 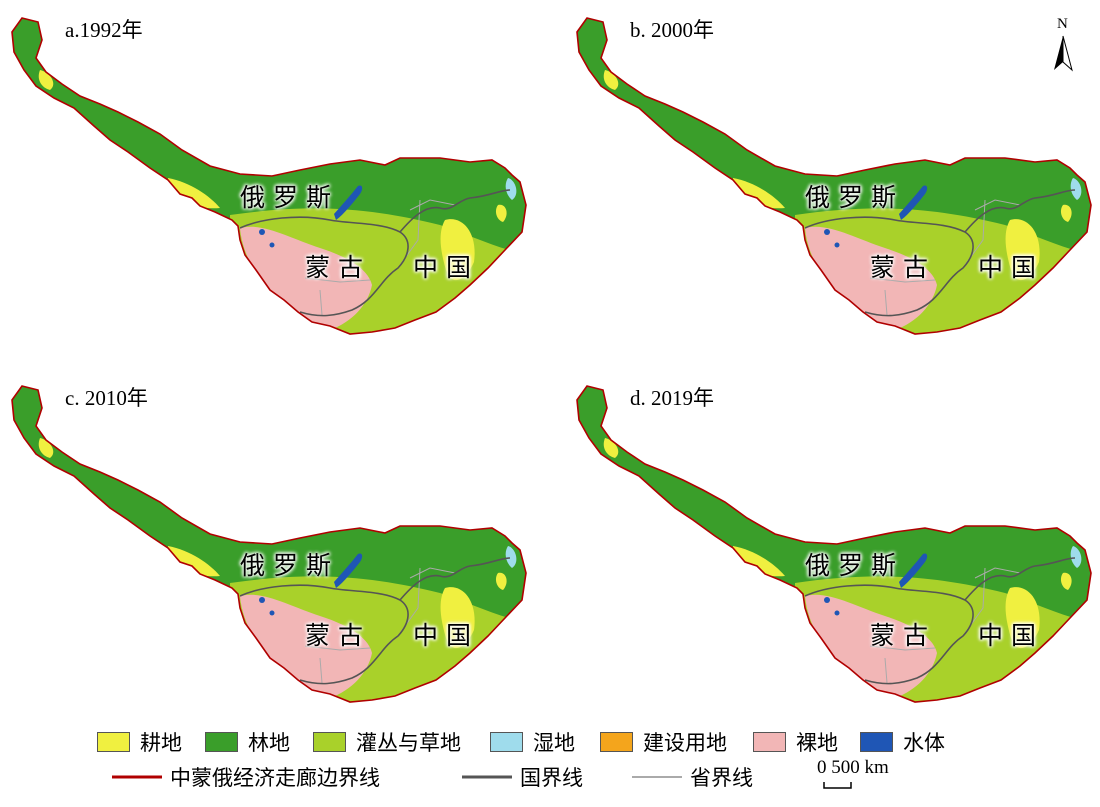 What do you see at coordinates (532, 742) in the screenshot?
I see `legend-item-wetland: 湿地` at bounding box center [532, 742].